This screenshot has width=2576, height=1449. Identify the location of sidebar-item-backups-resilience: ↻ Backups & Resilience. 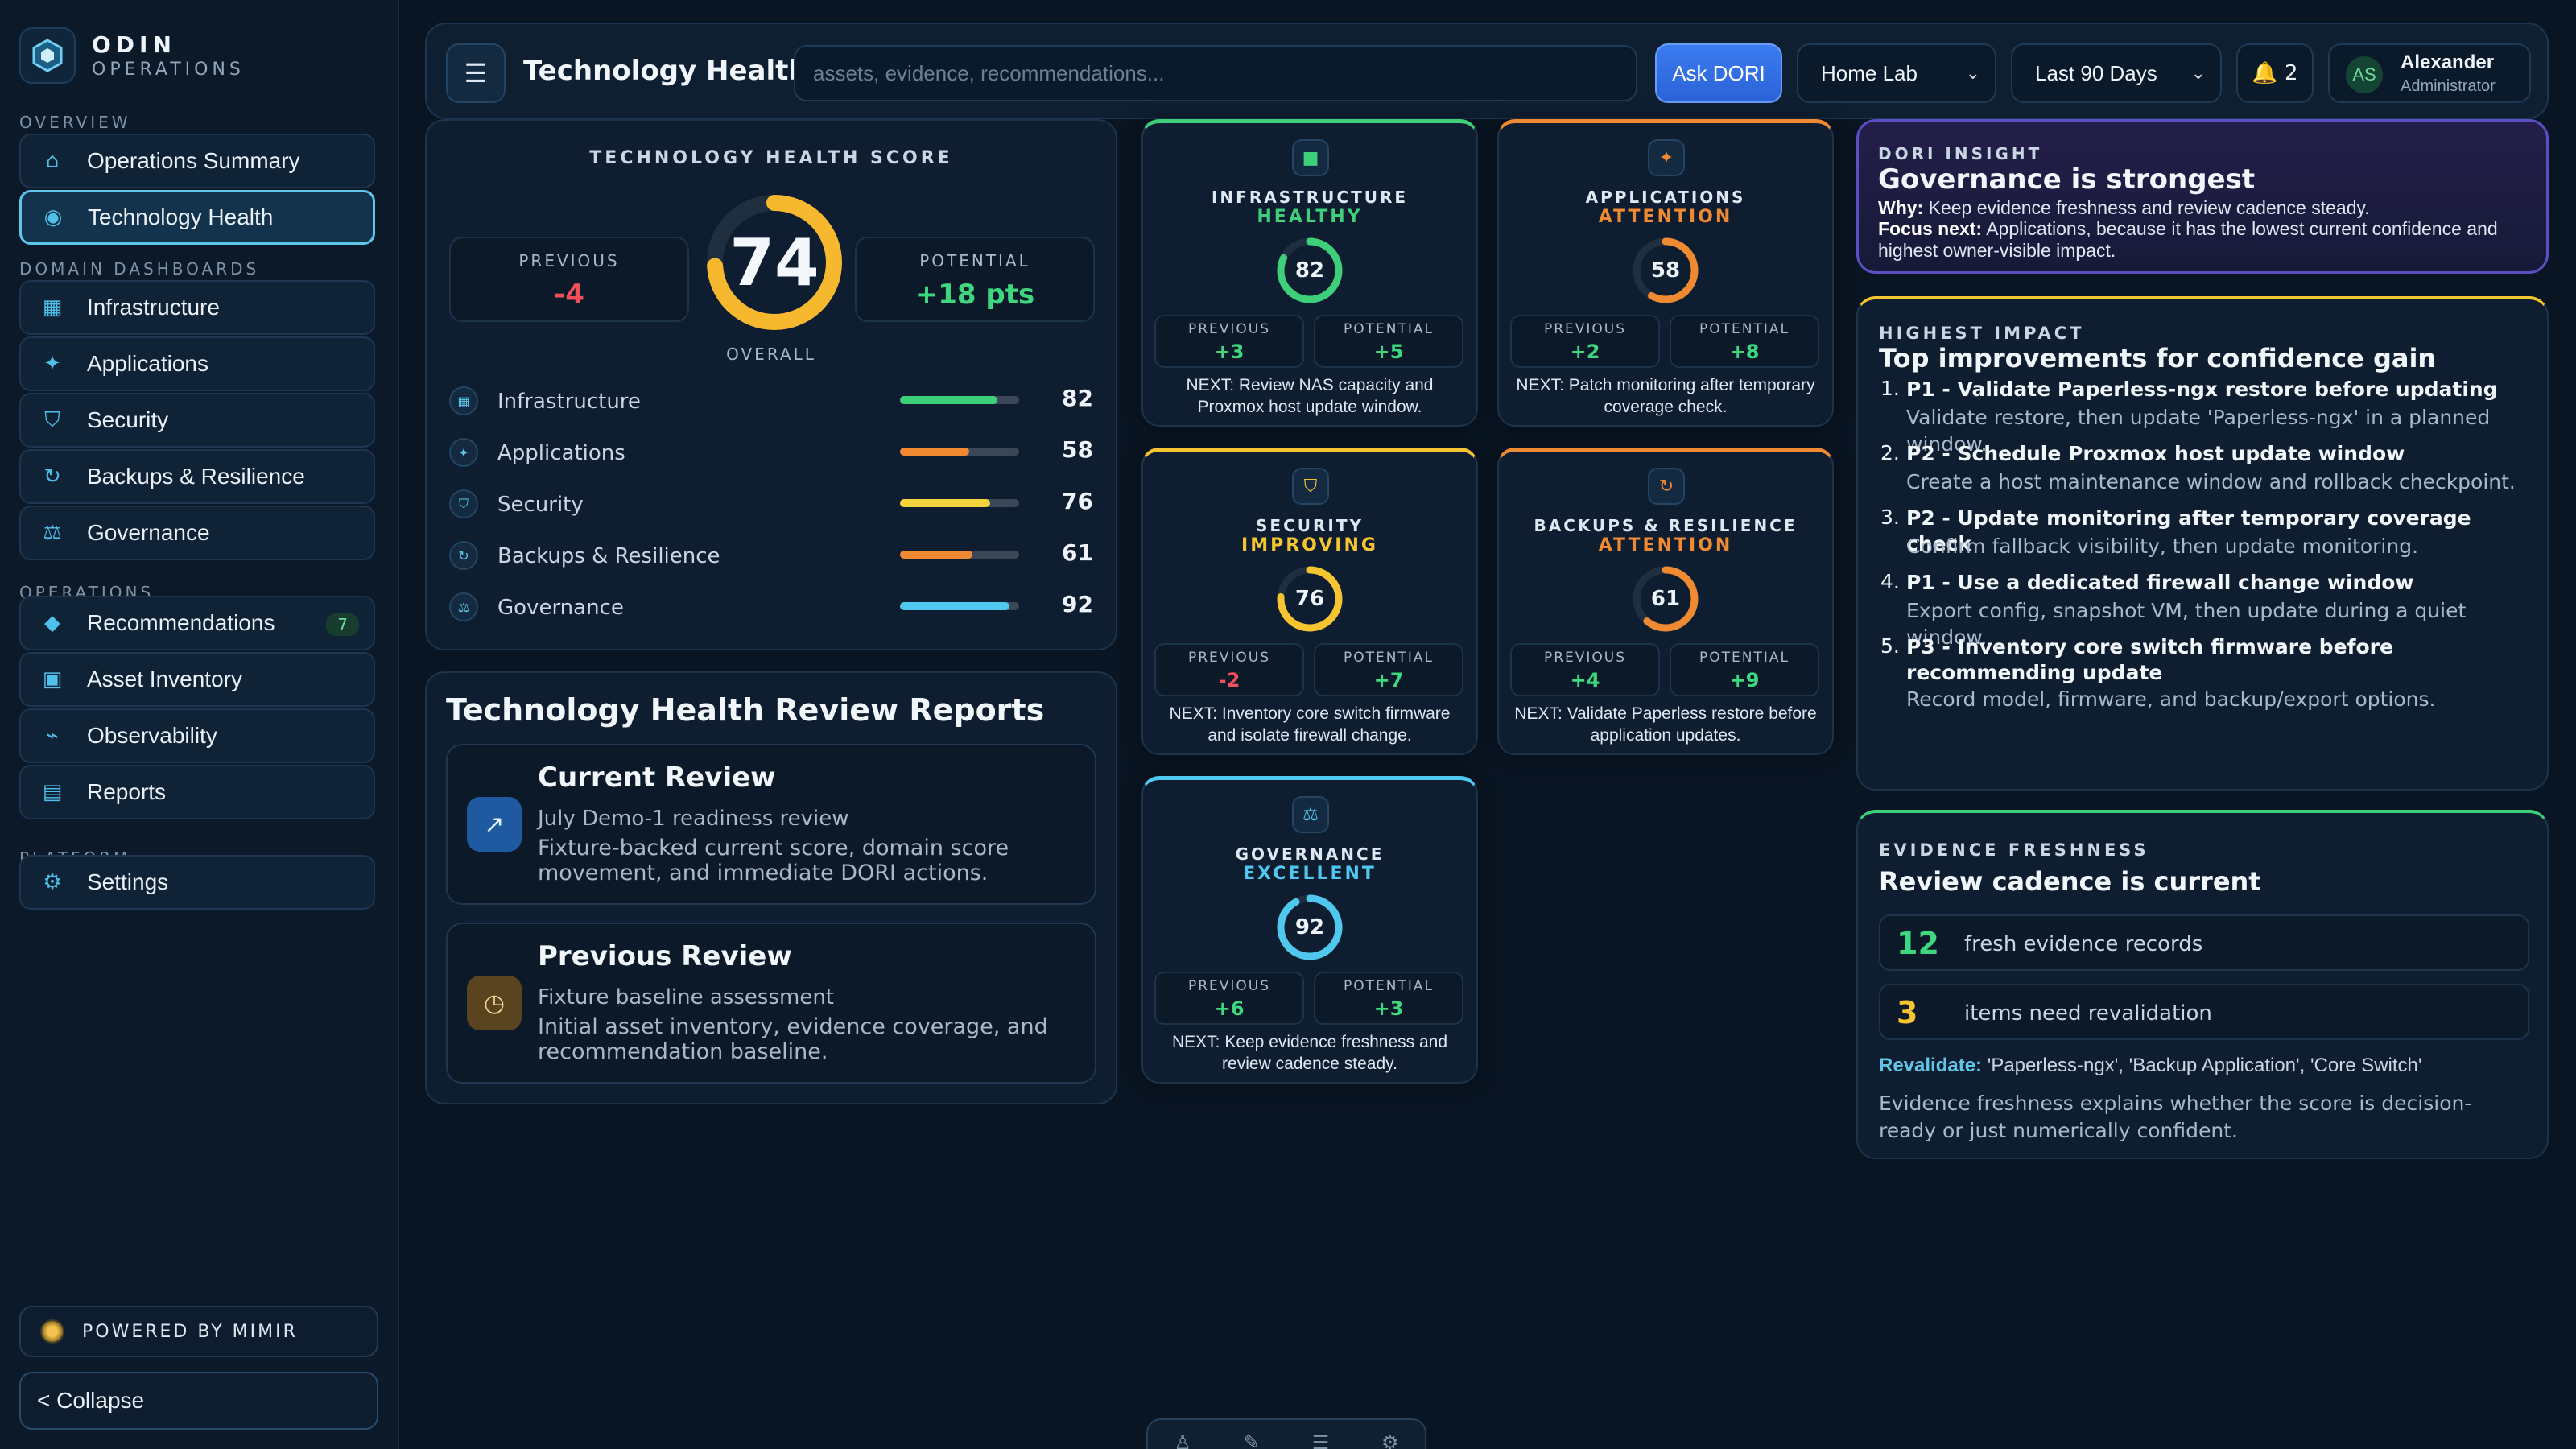
(197, 476).